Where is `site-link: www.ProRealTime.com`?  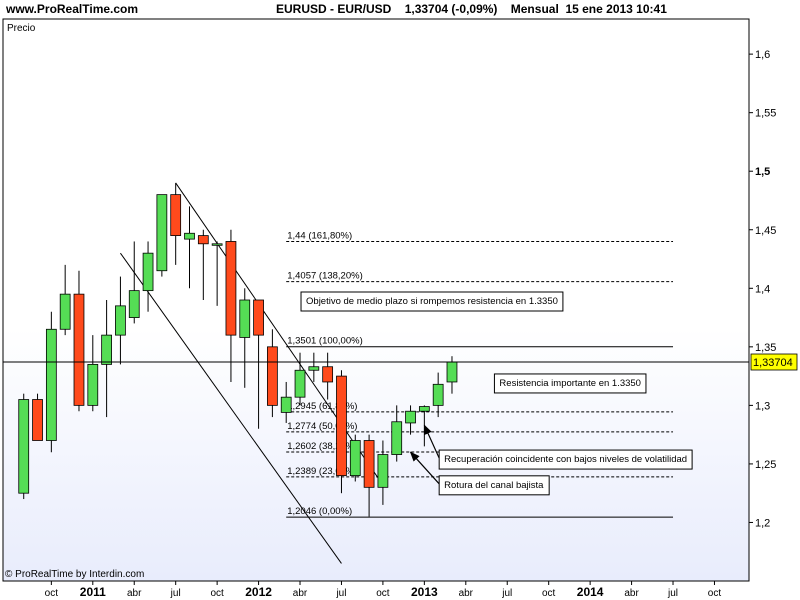 site-link: www.ProRealTime.com is located at coordinates (72, 9).